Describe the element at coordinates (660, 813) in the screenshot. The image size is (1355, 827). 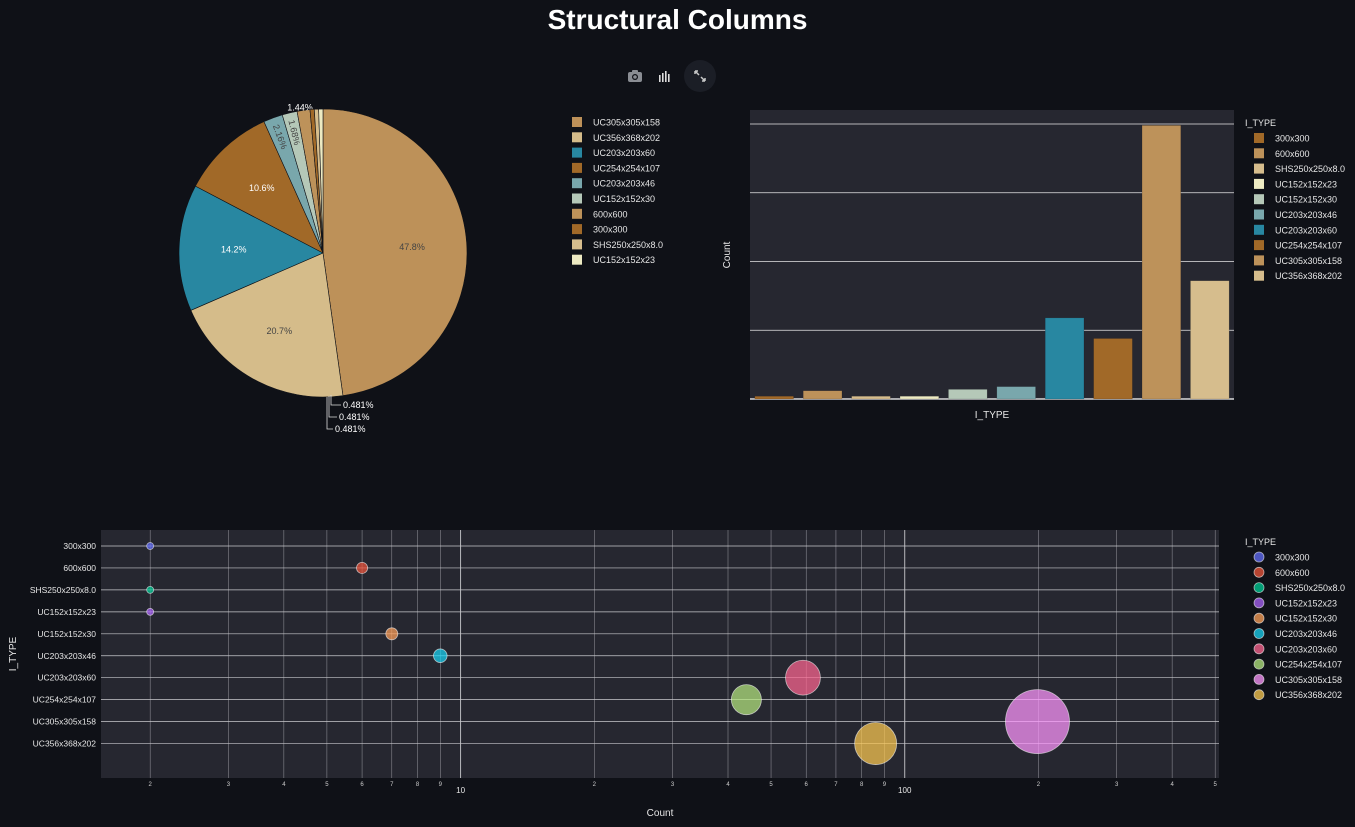
I see `x-axis-title: Count` at that location.